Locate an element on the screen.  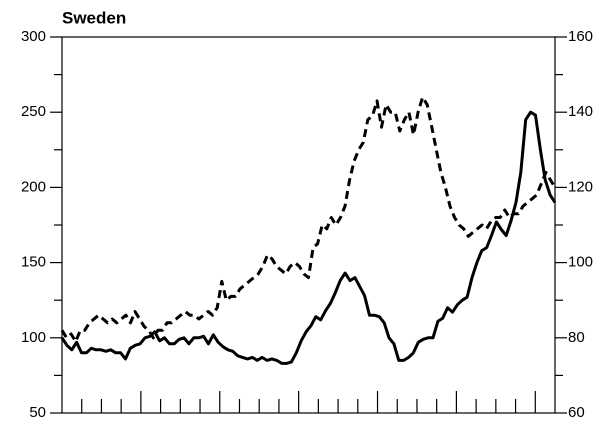
y2-tick-label: 80 is located at coordinates (576, 337).